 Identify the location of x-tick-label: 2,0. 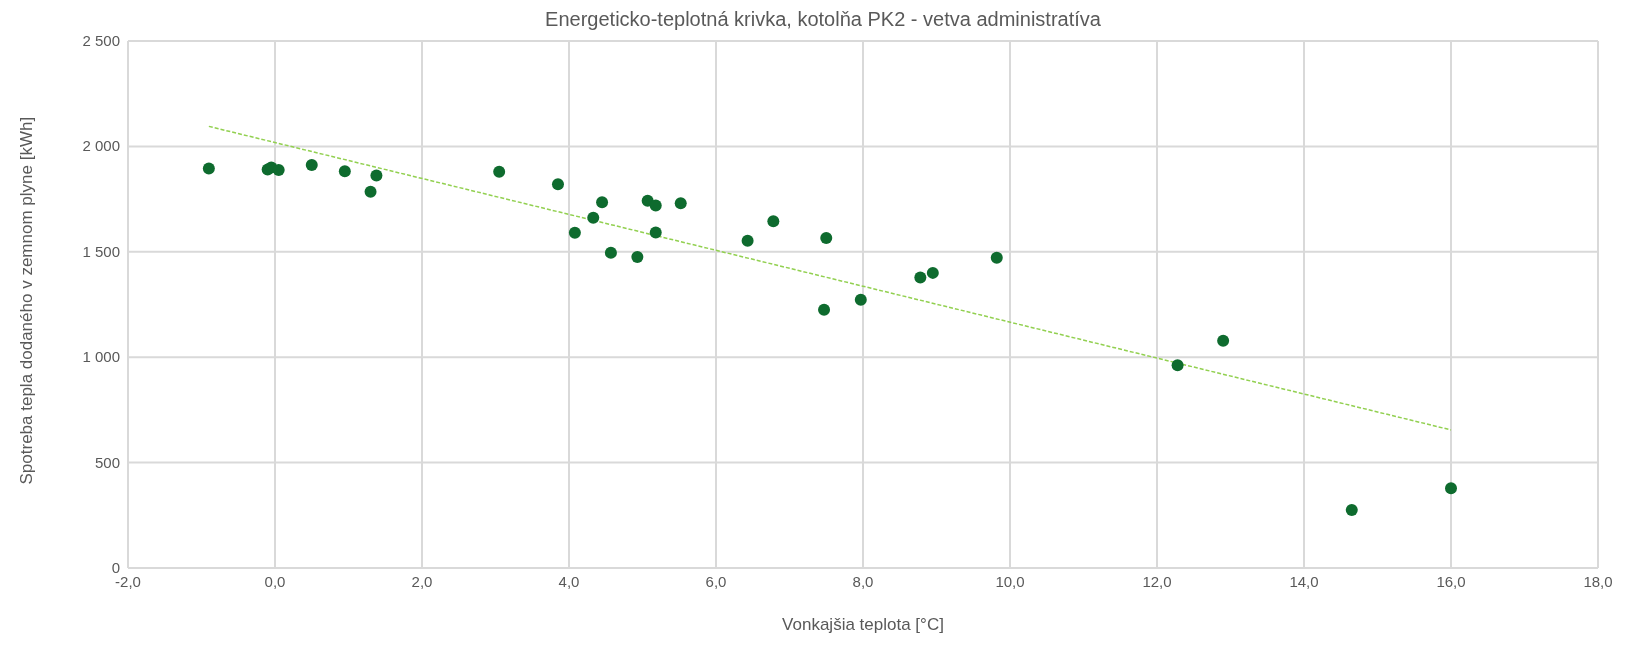
(422, 581).